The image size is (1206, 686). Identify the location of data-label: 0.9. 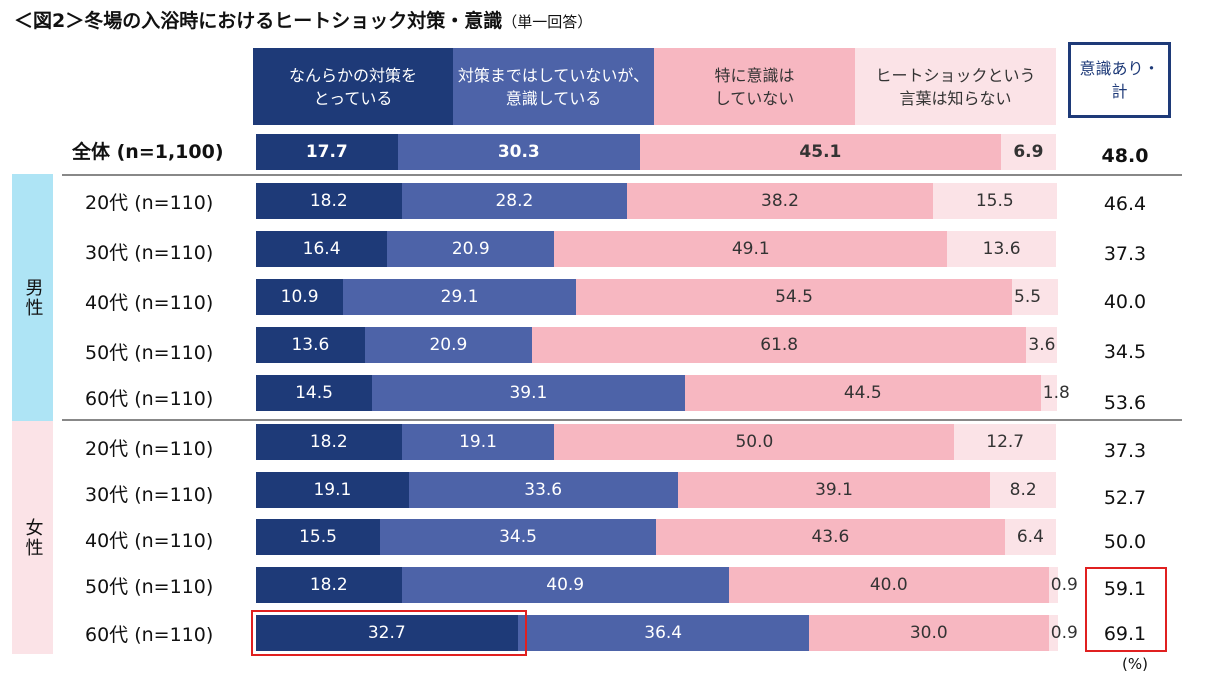
(1064, 633).